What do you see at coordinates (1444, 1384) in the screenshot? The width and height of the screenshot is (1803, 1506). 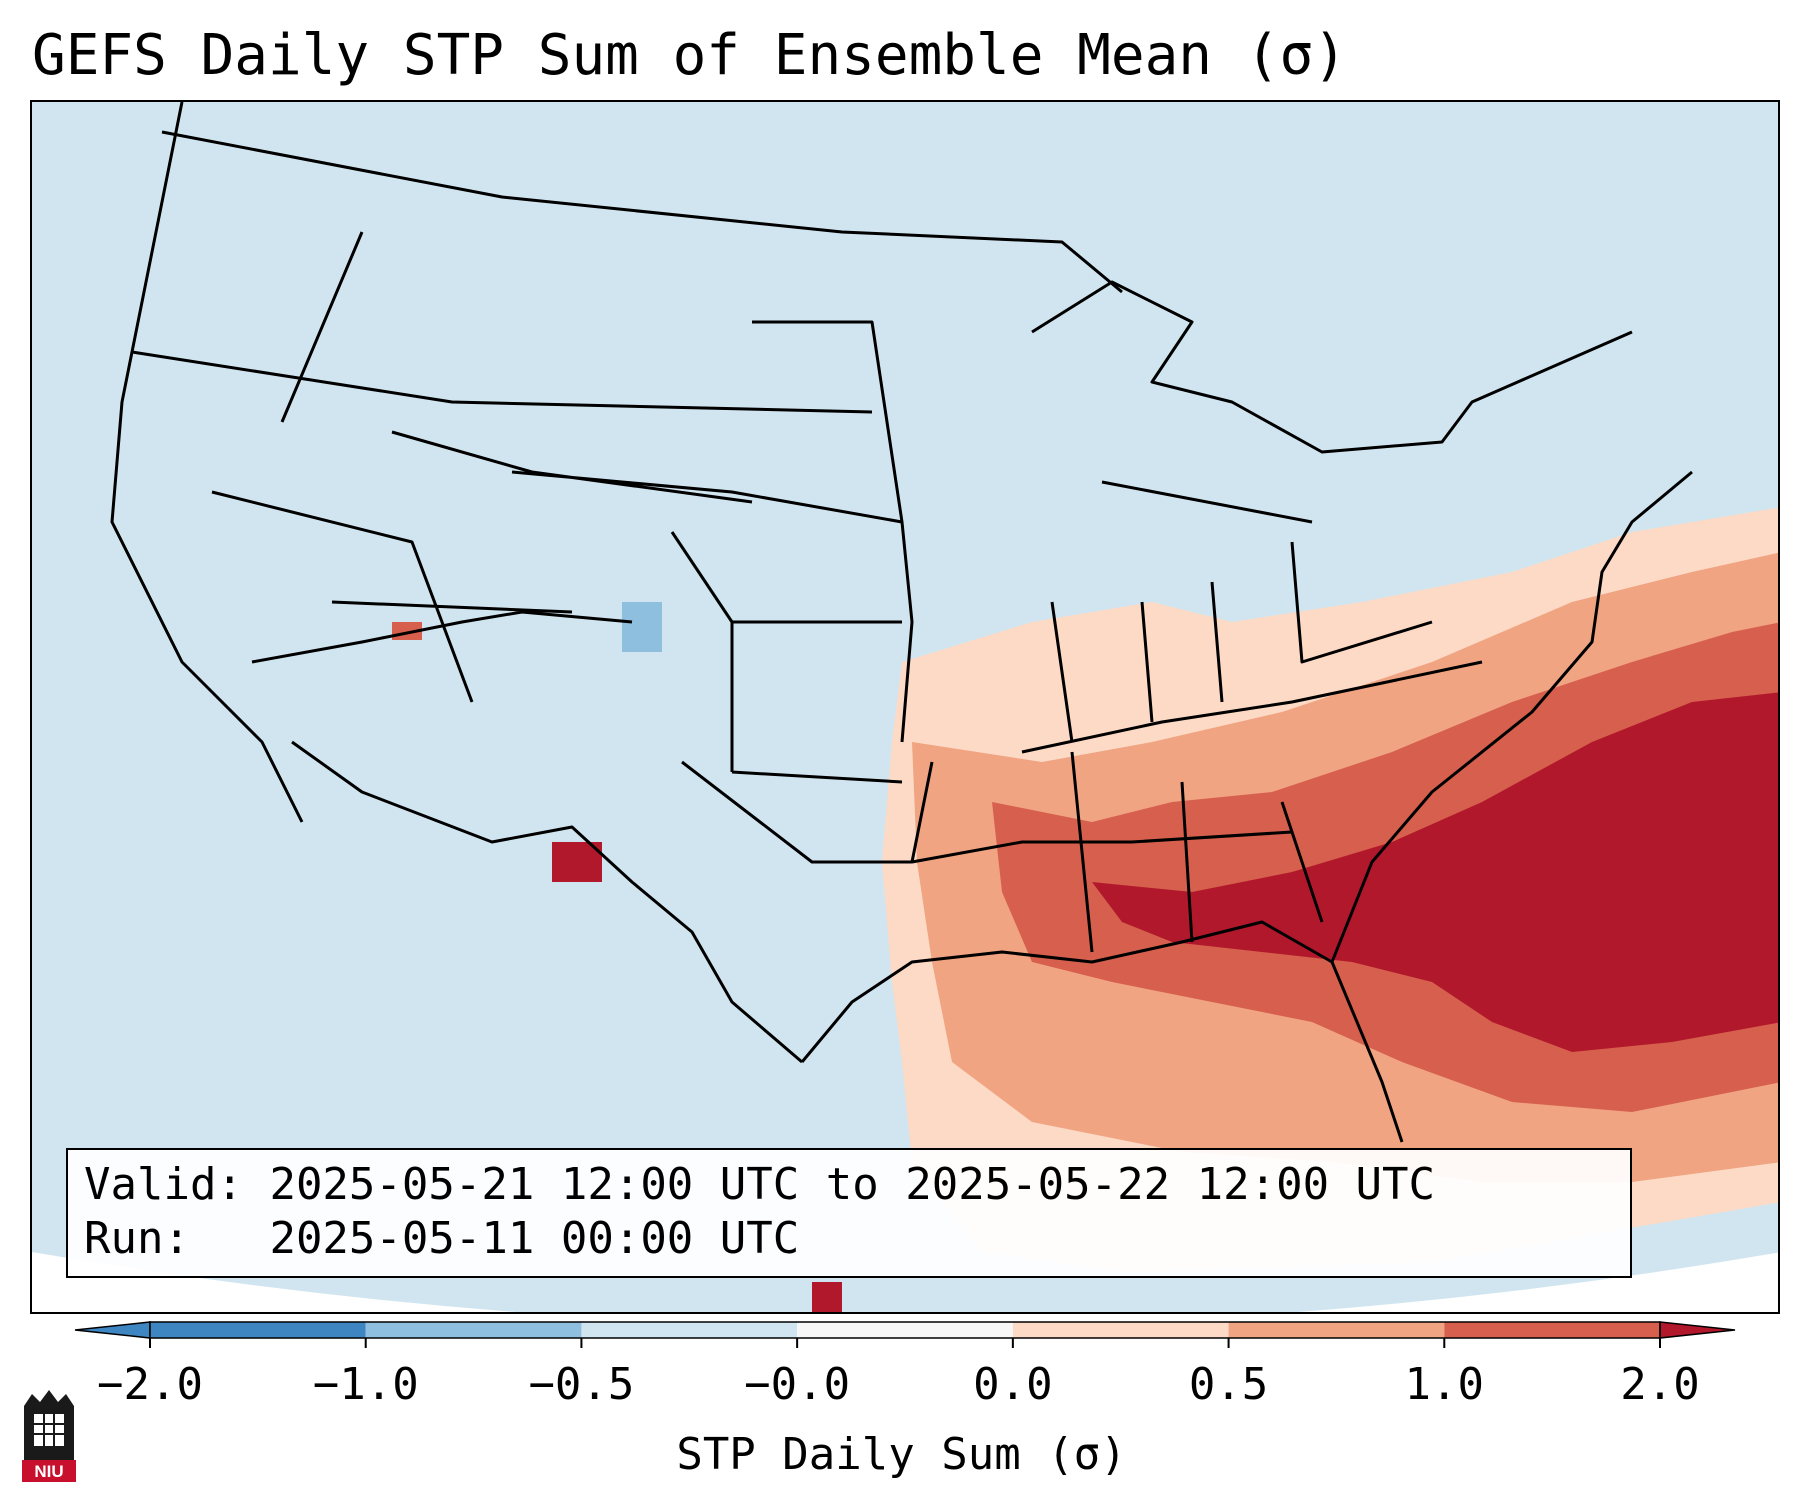 I see `colorbar-tick-label: 1.0` at bounding box center [1444, 1384].